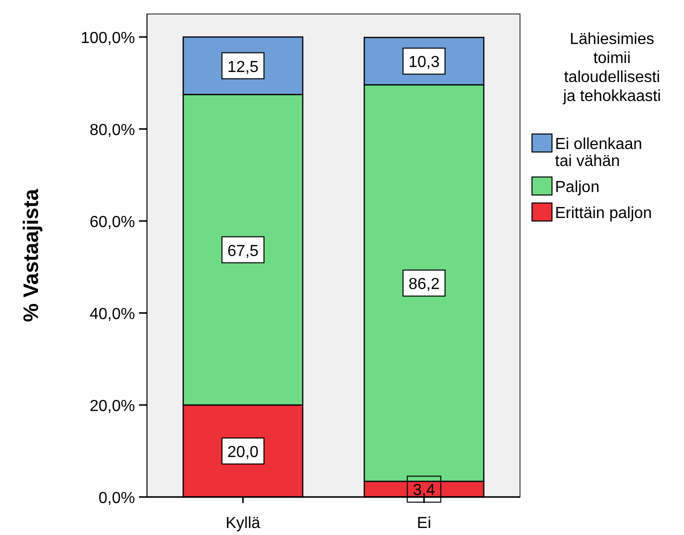 The height and width of the screenshot is (535, 684). I want to click on legend-label: Paljon, so click(577, 187).